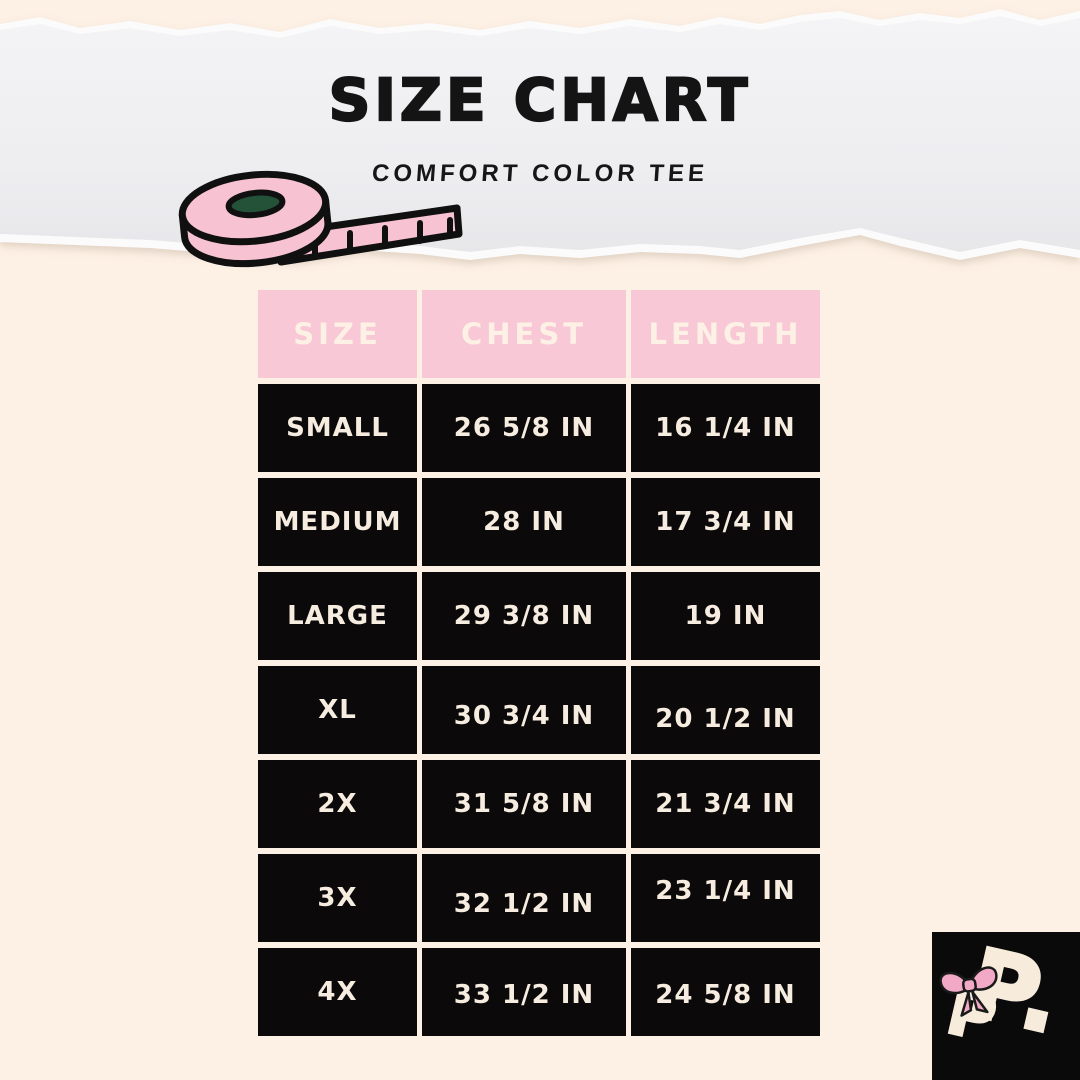  What do you see at coordinates (540, 173) in the screenshot?
I see `page-subtitle: COMFORT COLOR TEE` at bounding box center [540, 173].